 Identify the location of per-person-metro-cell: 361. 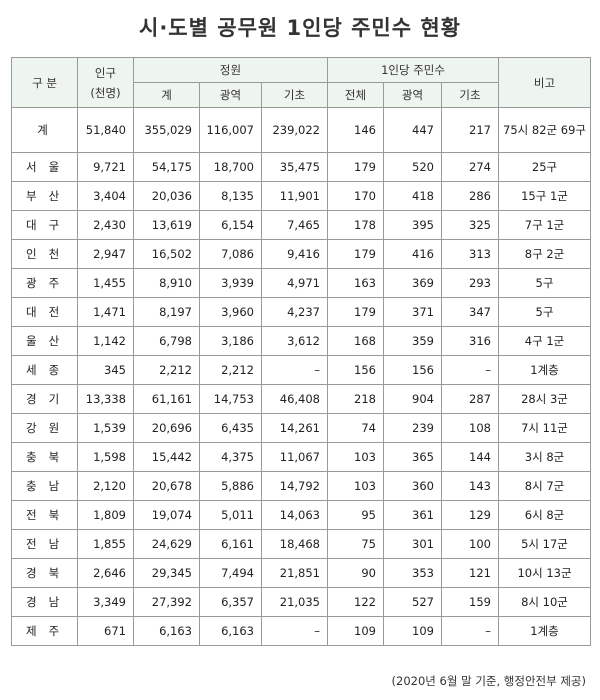
(412, 515).